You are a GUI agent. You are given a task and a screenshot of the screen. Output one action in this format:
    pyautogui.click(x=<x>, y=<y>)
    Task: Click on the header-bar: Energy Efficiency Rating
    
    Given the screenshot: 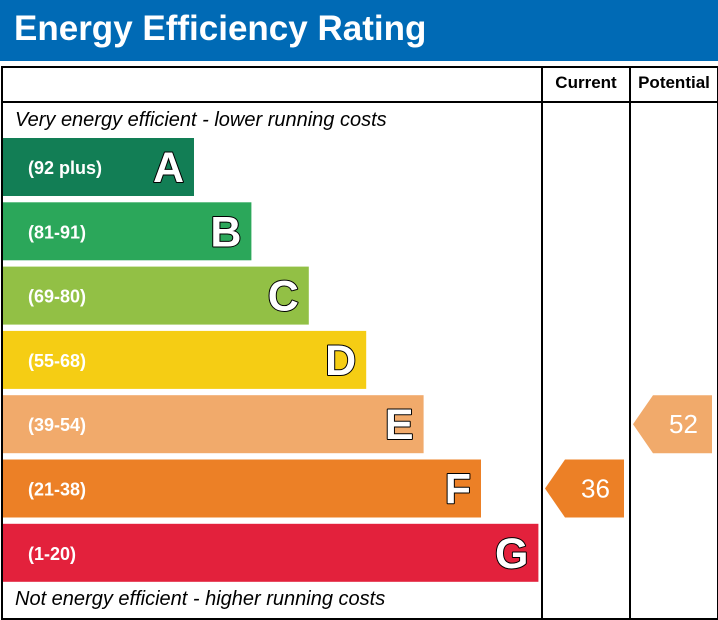 What is the action you would take?
    pyautogui.click(x=359, y=30)
    